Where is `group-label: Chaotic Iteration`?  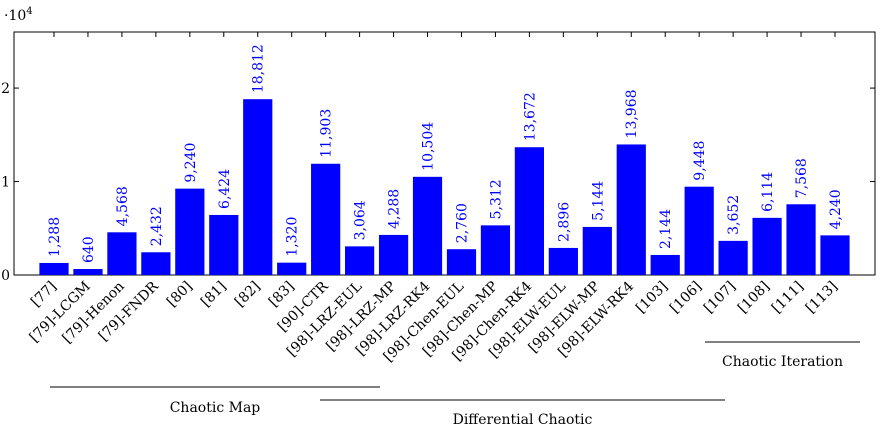
group-label: Chaotic Iteration is located at coordinates (782, 362).